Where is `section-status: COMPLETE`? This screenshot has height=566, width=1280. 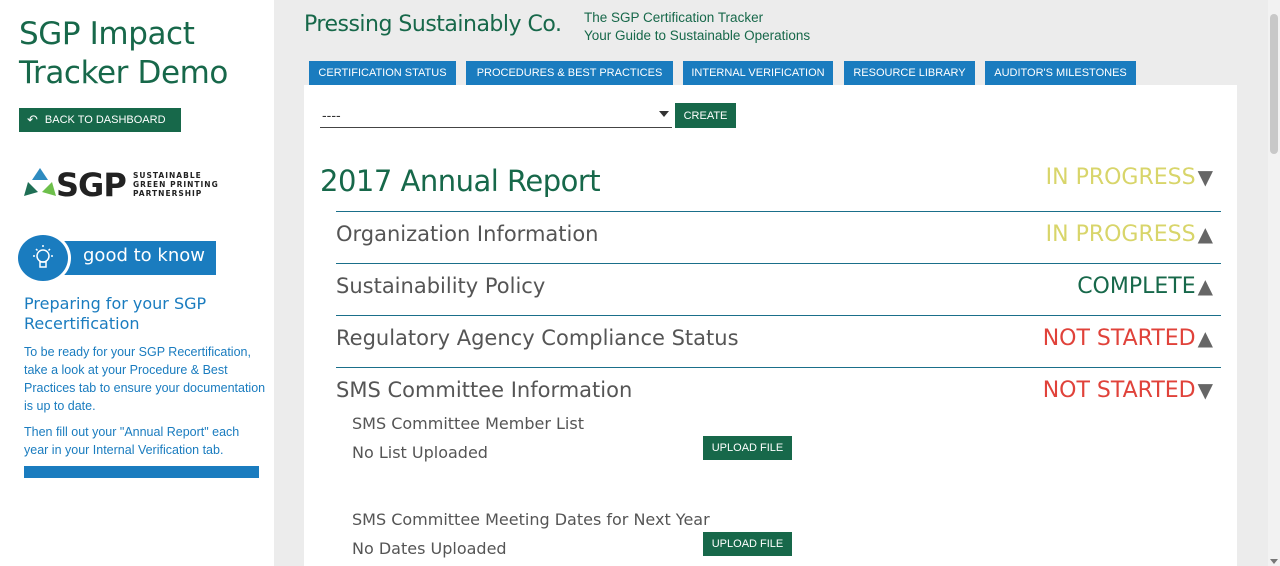
section-status: COMPLETE is located at coordinates (1136, 286).